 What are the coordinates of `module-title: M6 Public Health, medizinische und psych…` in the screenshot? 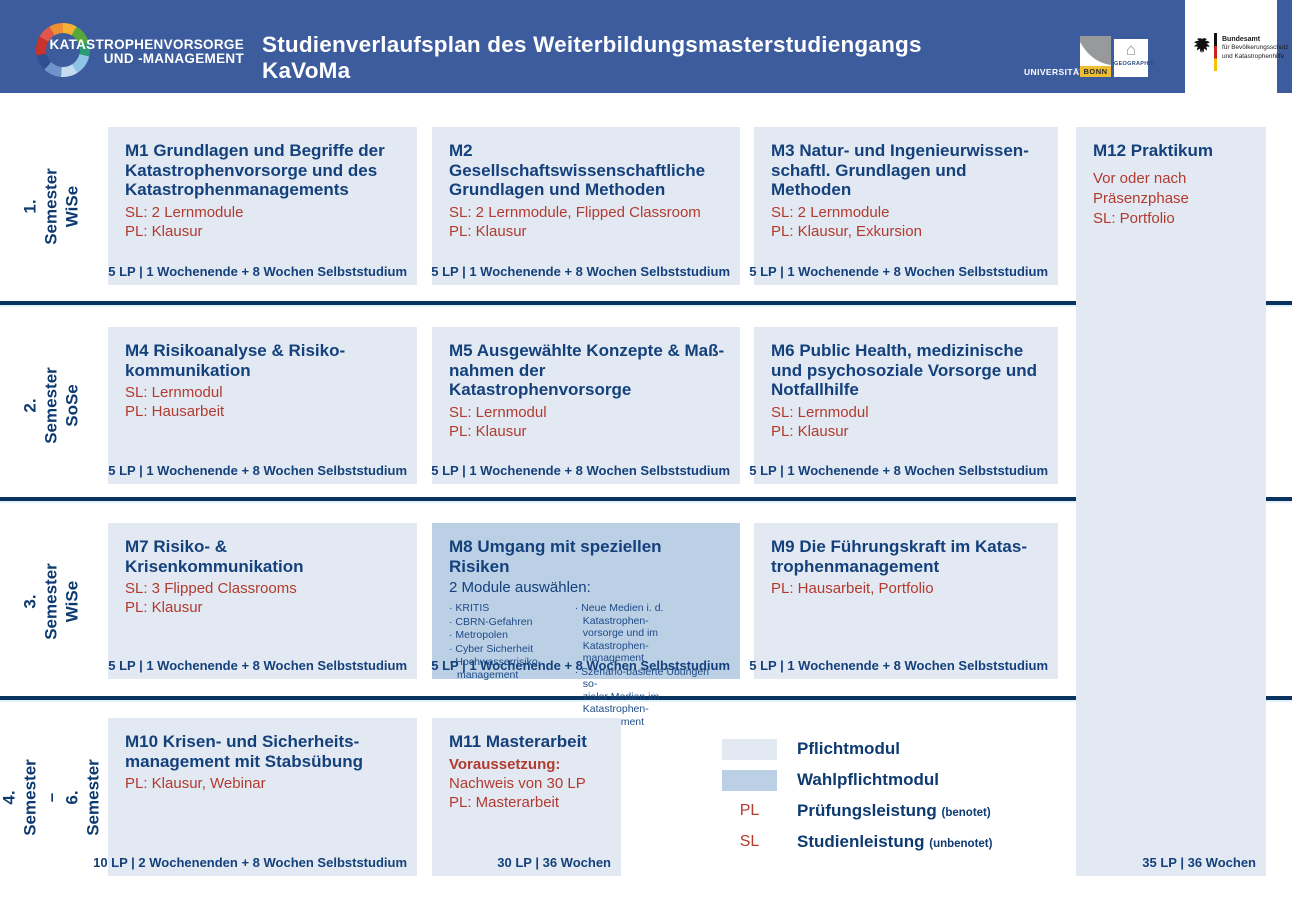 It's located at (904, 370).